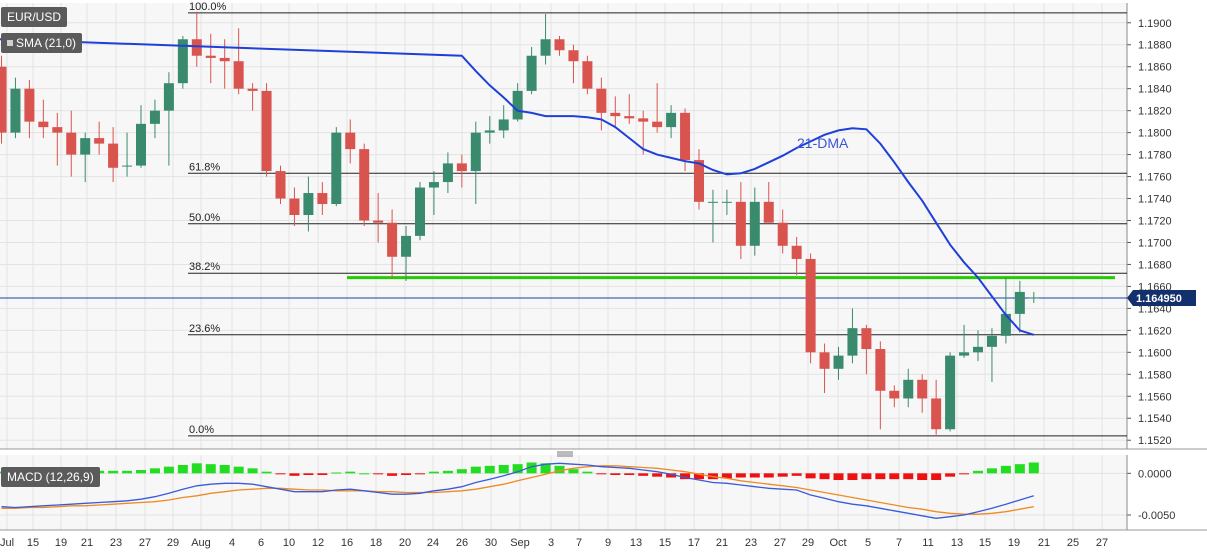 The image size is (1207, 560). I want to click on price-tick-label: 1.1880, so click(1155, 46).